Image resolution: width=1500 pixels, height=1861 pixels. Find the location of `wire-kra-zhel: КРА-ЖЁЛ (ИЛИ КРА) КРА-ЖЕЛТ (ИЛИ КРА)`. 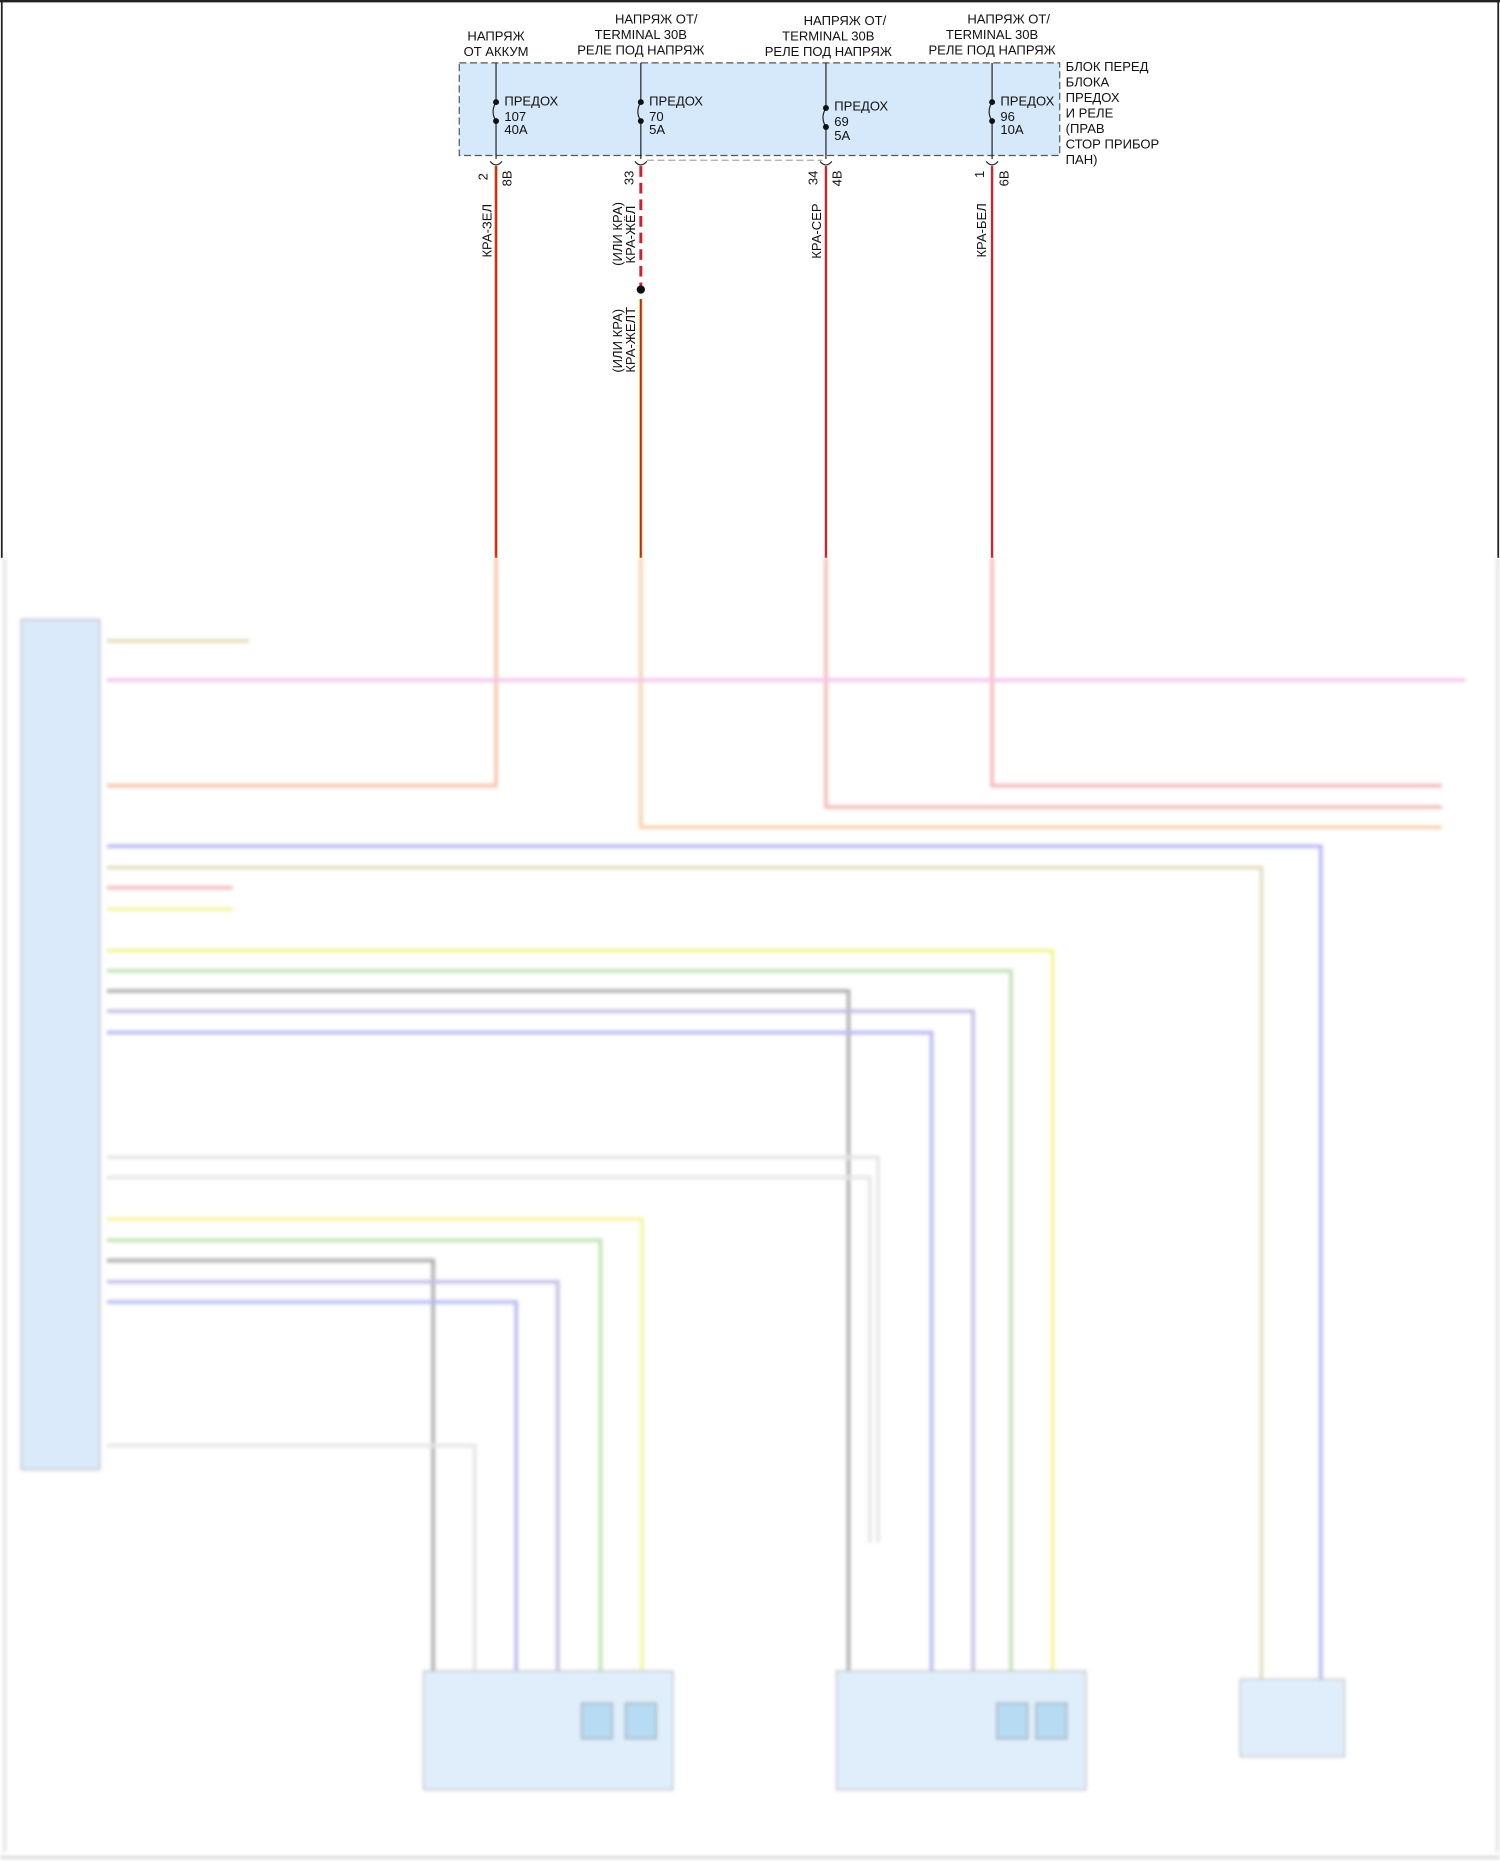

wire-kra-zhel: КРА-ЖЁЛ (ИЛИ КРА) КРА-ЖЕЛТ (ИЛИ КРА) is located at coordinates (627, 362).